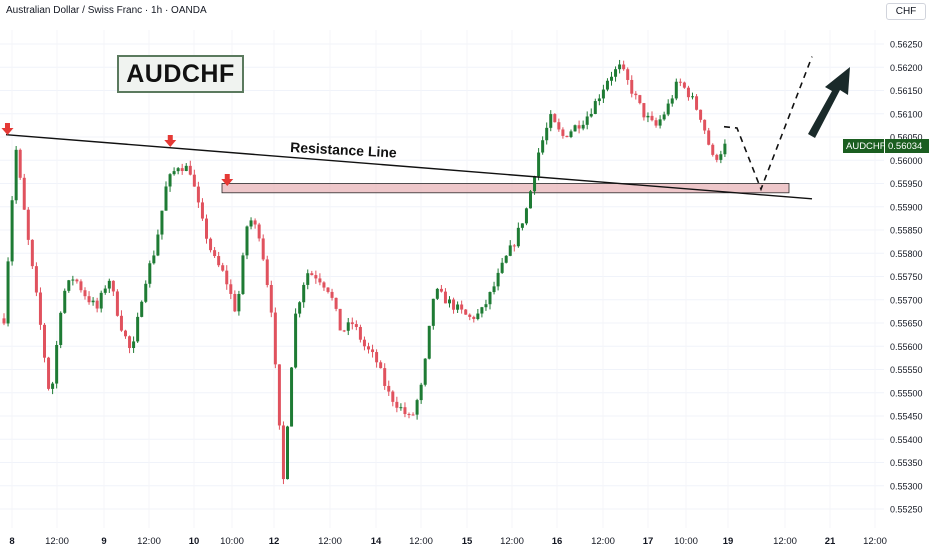 This screenshot has height=550, width=932. Describe the element at coordinates (11, 541) in the screenshot. I see `x-tick-label: 8` at that location.